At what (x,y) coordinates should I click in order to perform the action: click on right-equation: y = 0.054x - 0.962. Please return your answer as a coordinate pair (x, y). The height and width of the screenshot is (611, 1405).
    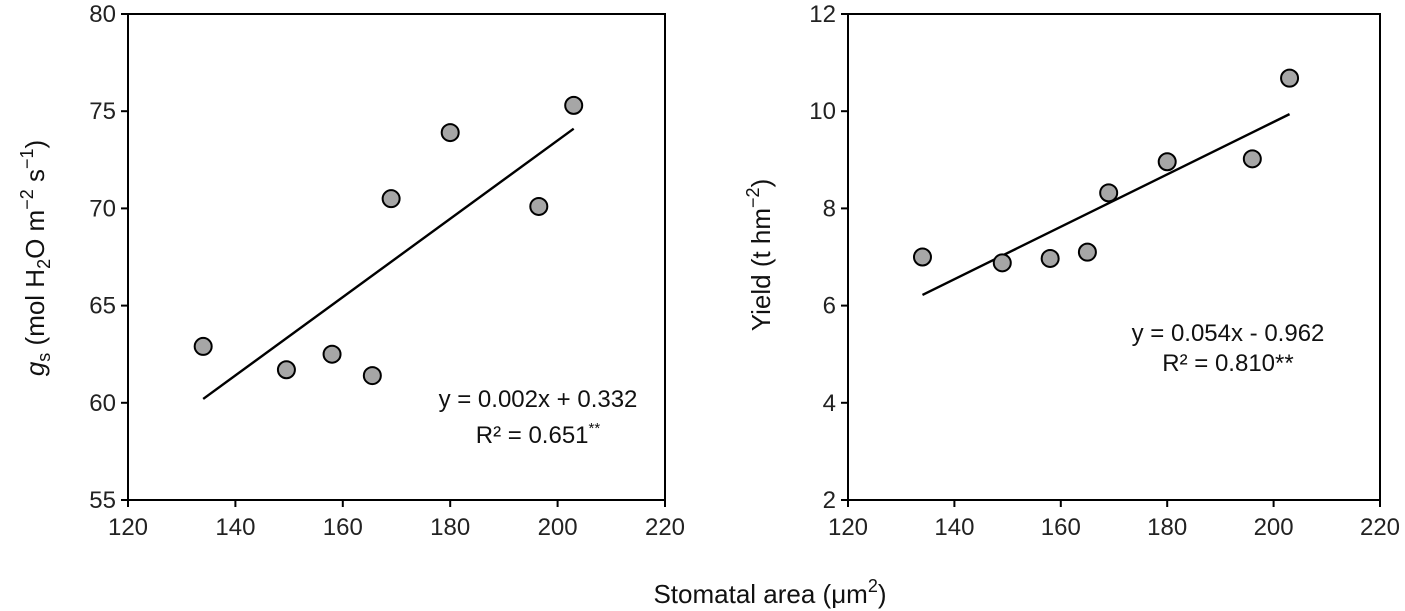
    Looking at the image, I should click on (1228, 333).